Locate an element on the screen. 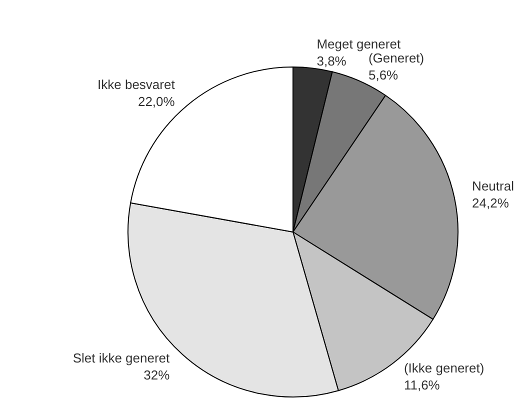 The height and width of the screenshot is (412, 526). data-label: 24,2% is located at coordinates (491, 202).